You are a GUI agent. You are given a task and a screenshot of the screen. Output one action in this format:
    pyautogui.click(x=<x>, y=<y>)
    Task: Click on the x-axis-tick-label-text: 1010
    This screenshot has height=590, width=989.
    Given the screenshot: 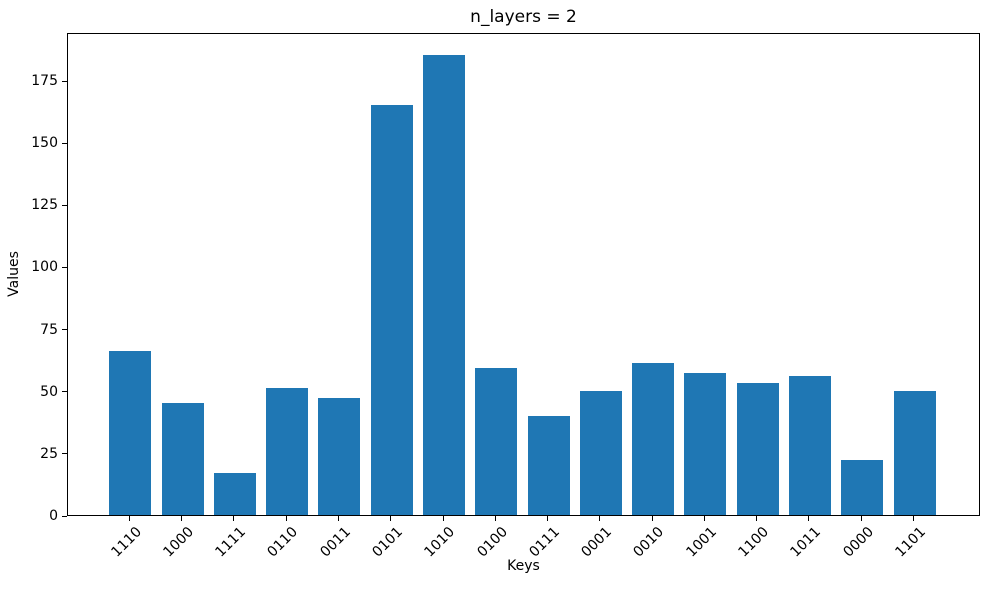 What is the action you would take?
    pyautogui.click(x=440, y=542)
    